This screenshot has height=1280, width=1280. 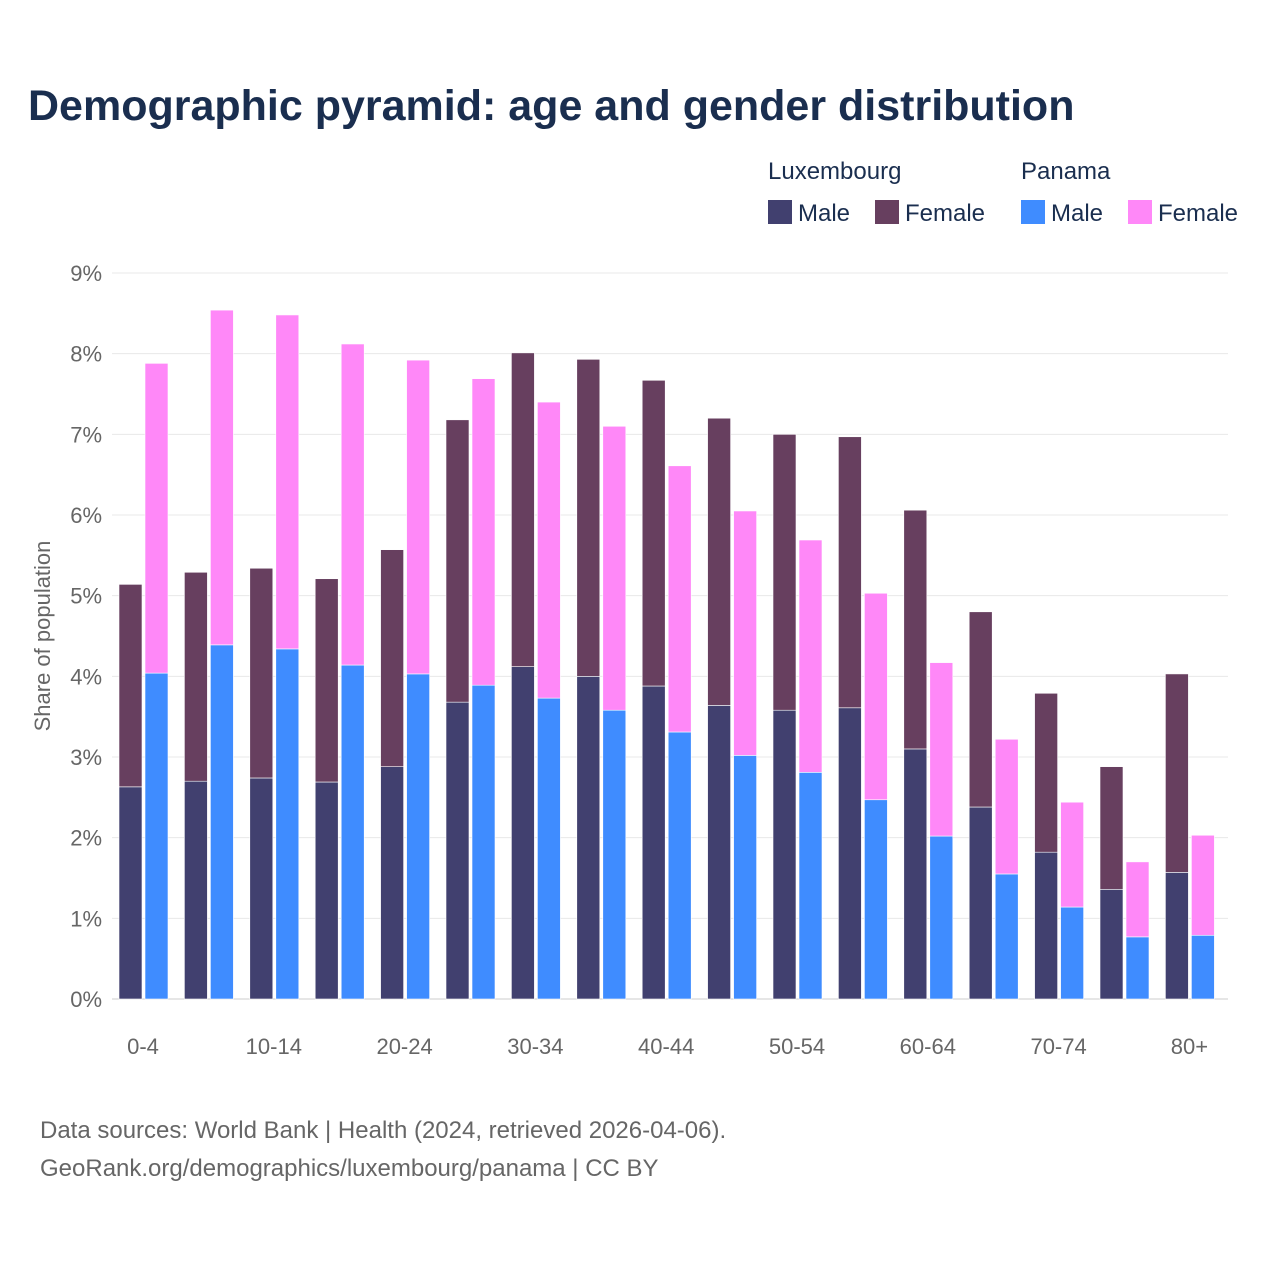 I want to click on x-tick-label: 50-54, so click(x=797, y=1046).